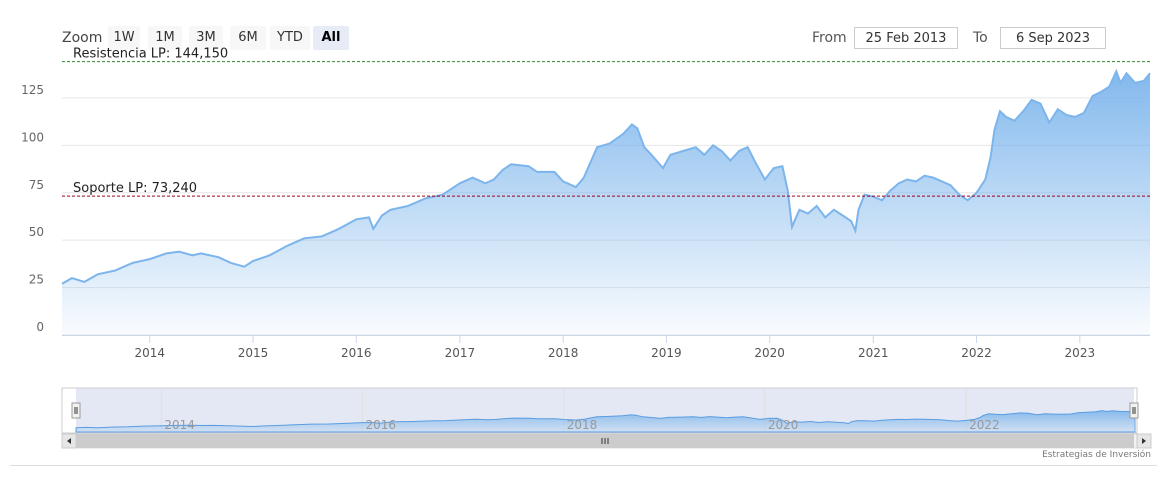 This screenshot has height=480, width=1167. Describe the element at coordinates (1096, 455) in the screenshot. I see `credits-link: Estrategias de Inversión` at that location.